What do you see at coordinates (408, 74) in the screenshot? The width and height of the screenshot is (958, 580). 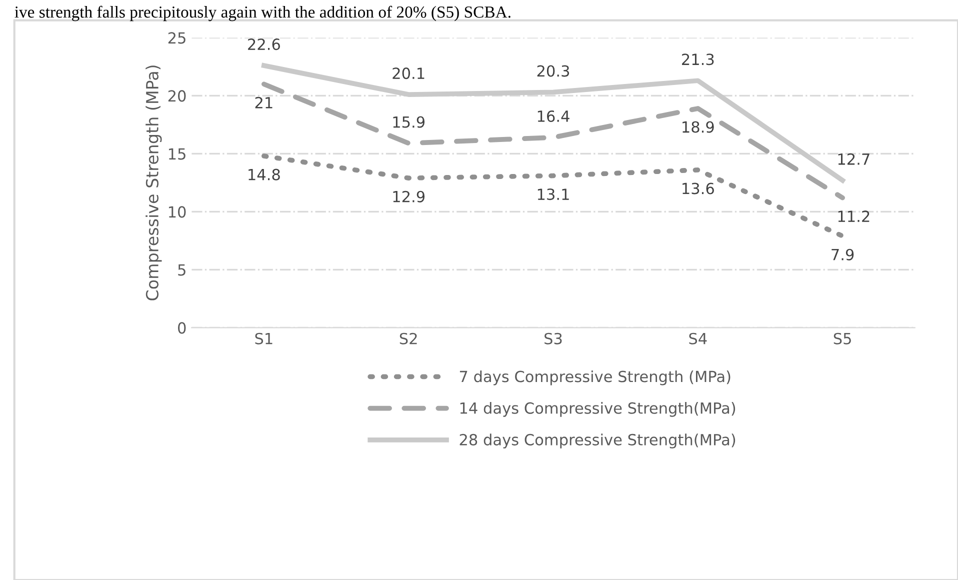 I see `data-label: 20.1` at bounding box center [408, 74].